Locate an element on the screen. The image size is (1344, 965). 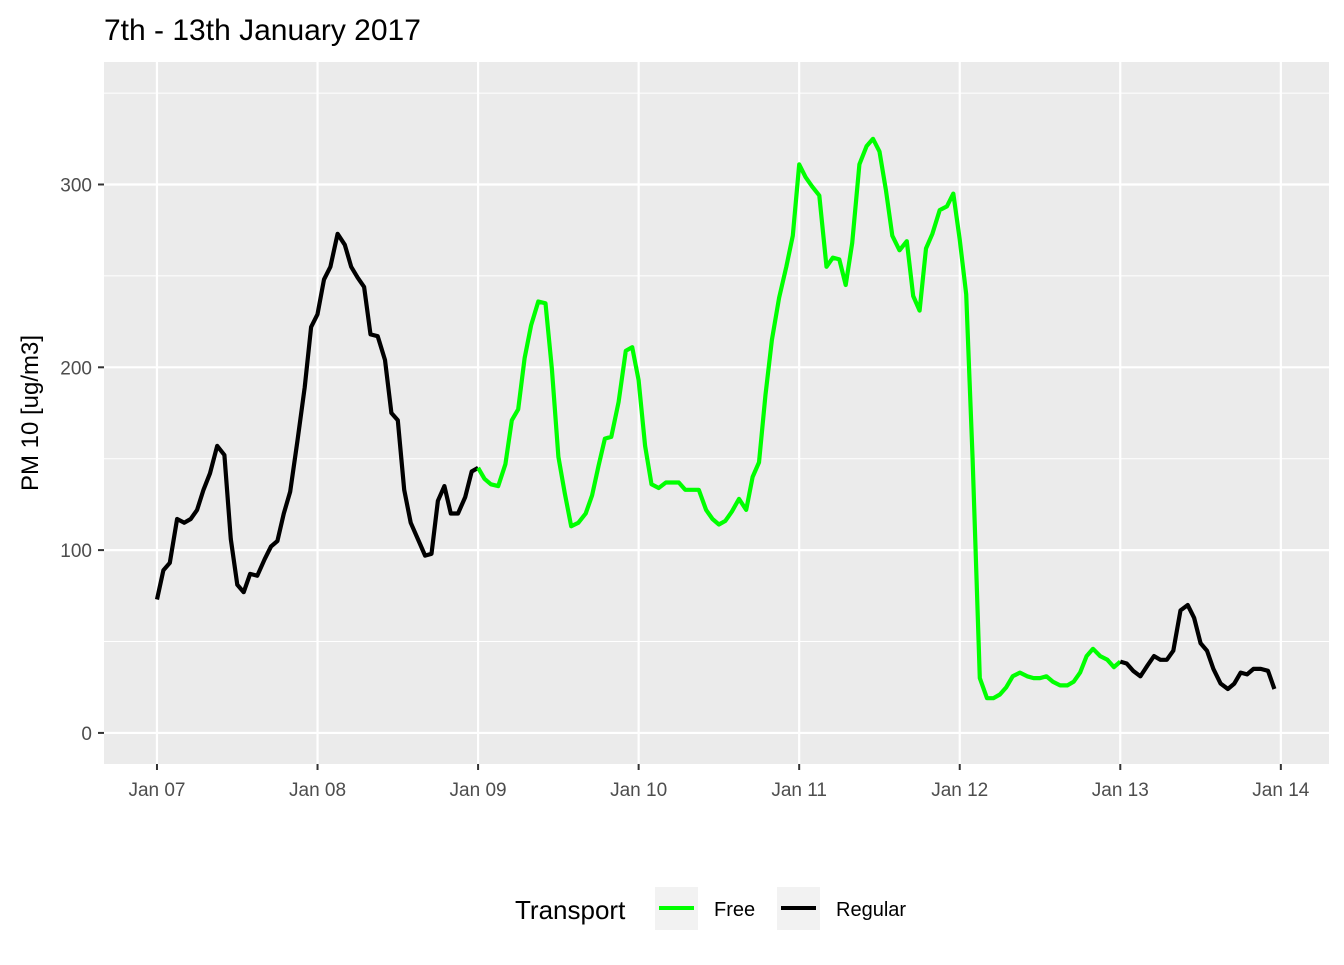
y-tick-label-1: 100 is located at coordinates (76, 551).